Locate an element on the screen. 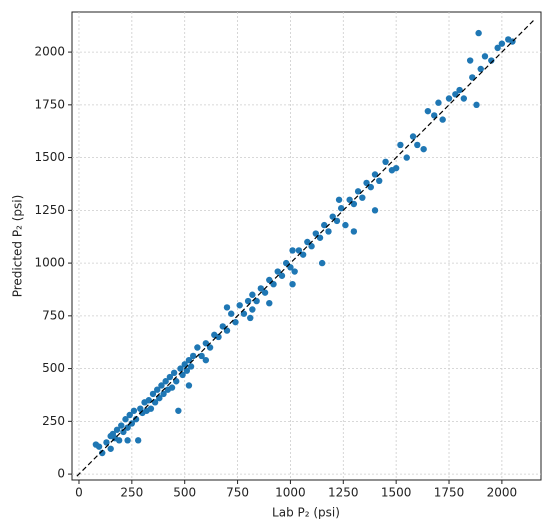  y-tick-label: 1000 is located at coordinates (49, 263).